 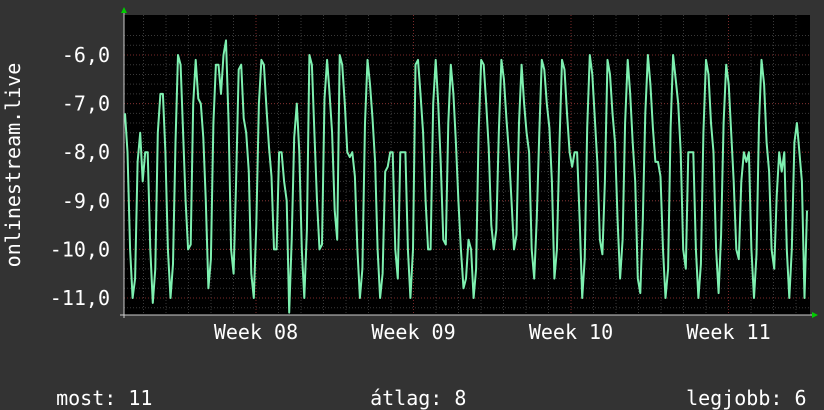 I want to click on x-tick-label: Week 11, so click(x=728, y=332).